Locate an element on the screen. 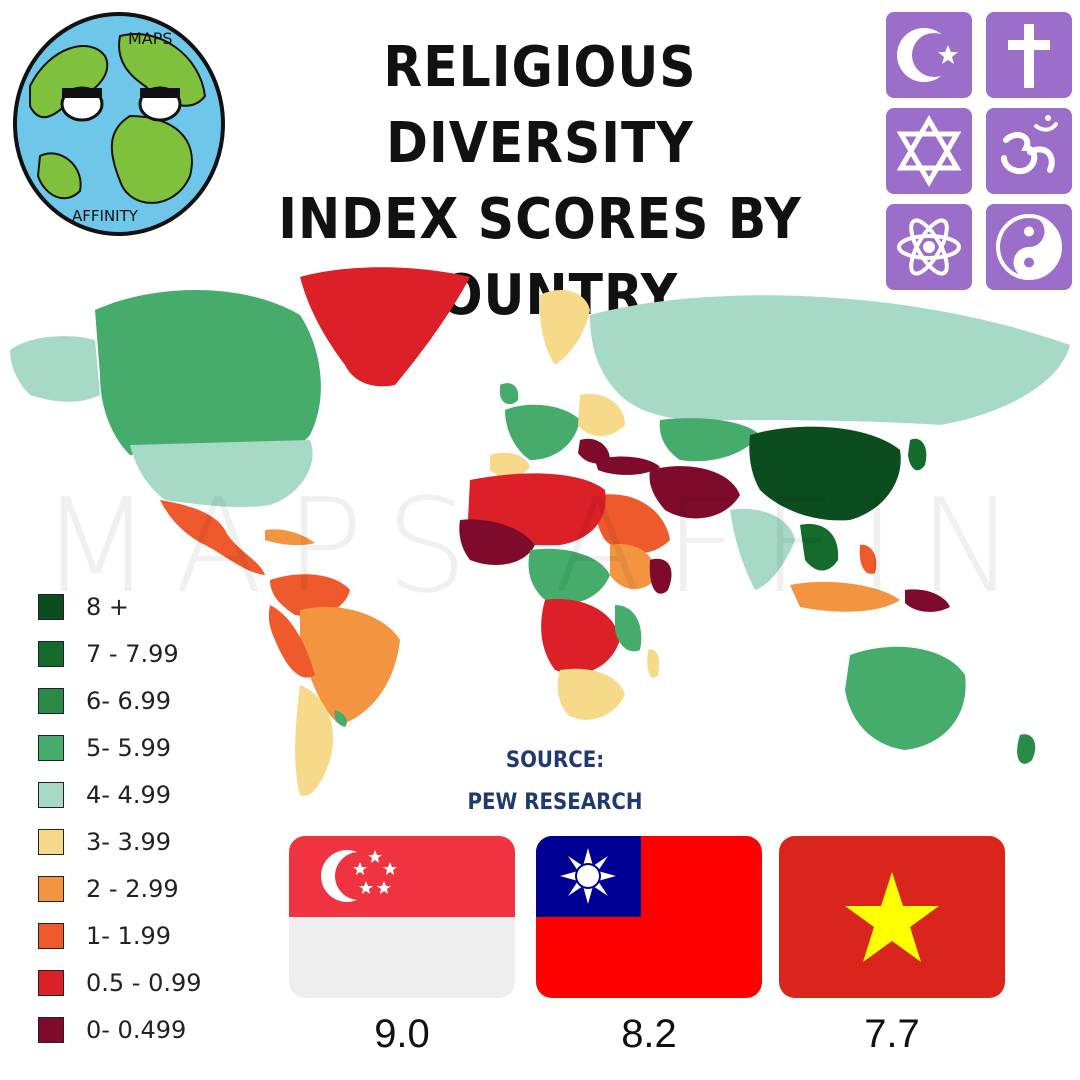  map-central-africa is located at coordinates (569, 576).